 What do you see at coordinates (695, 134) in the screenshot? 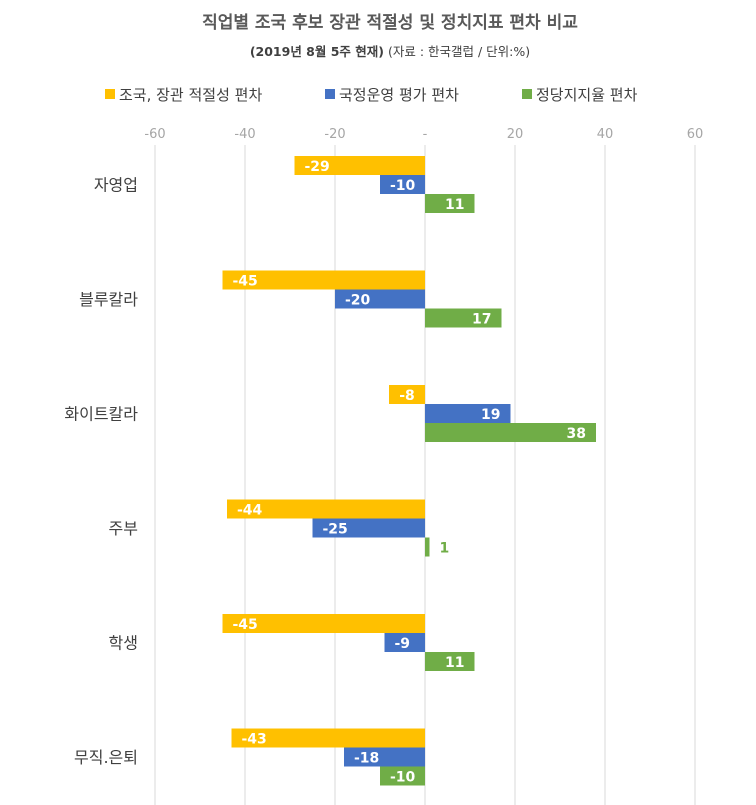
I see `x-tick-label: 60` at bounding box center [695, 134].